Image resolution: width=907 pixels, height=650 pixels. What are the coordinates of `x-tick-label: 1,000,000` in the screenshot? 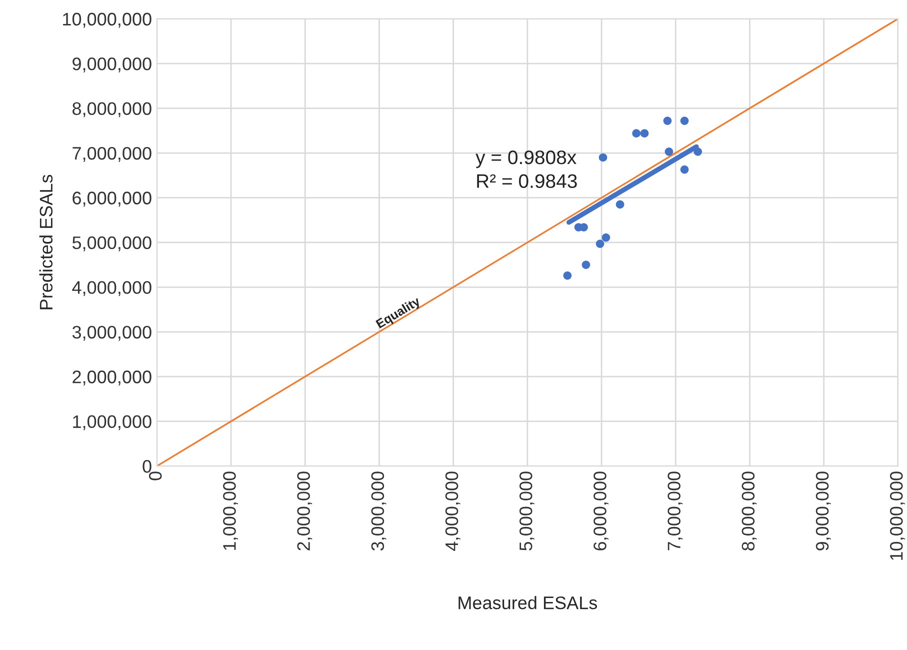 It's located at (230, 511).